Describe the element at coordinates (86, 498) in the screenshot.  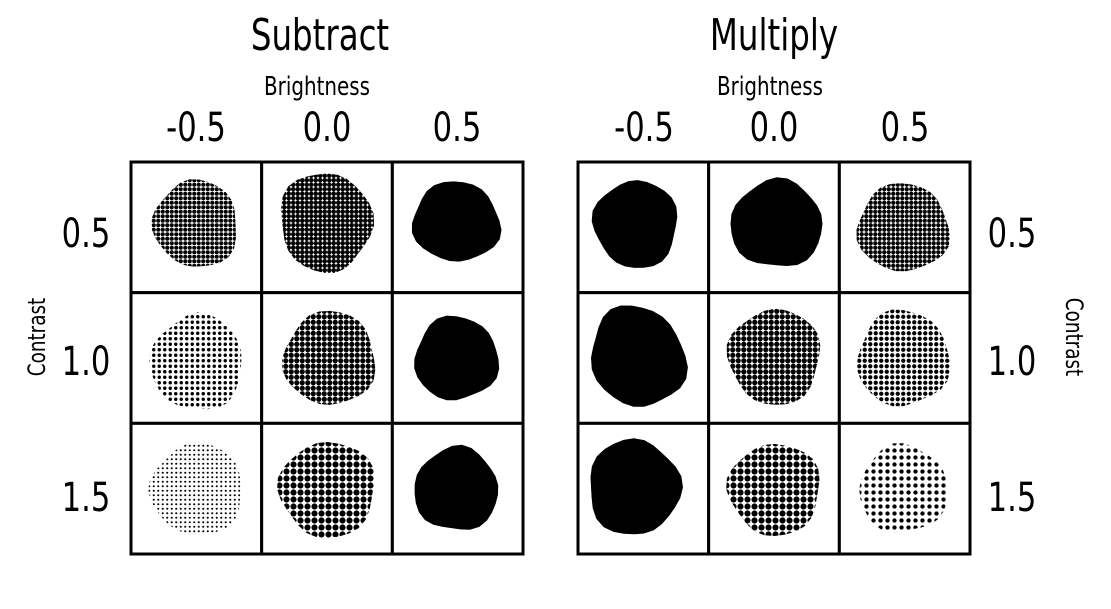
I see `subtract-contrast-tick: 1.5` at that location.